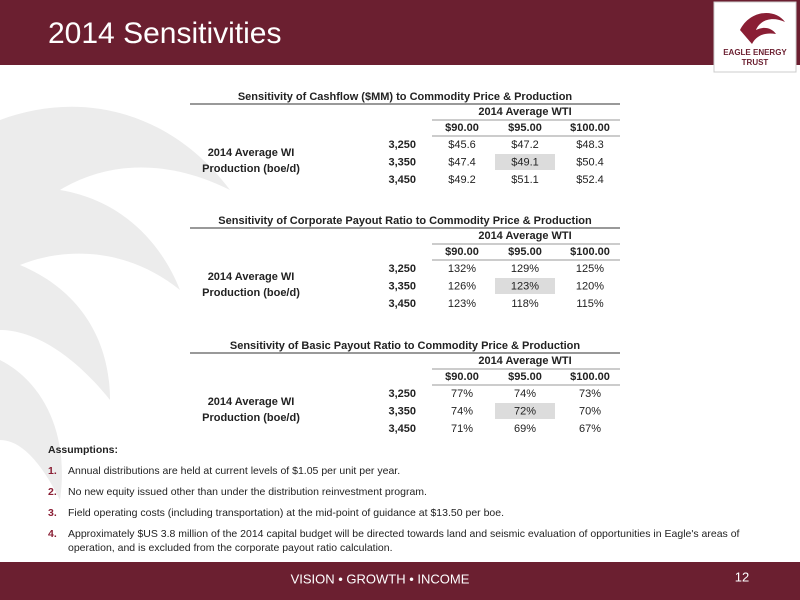 This screenshot has width=800, height=600. Describe the element at coordinates (462, 145) in the screenshot. I see `cell: $45.6` at that location.